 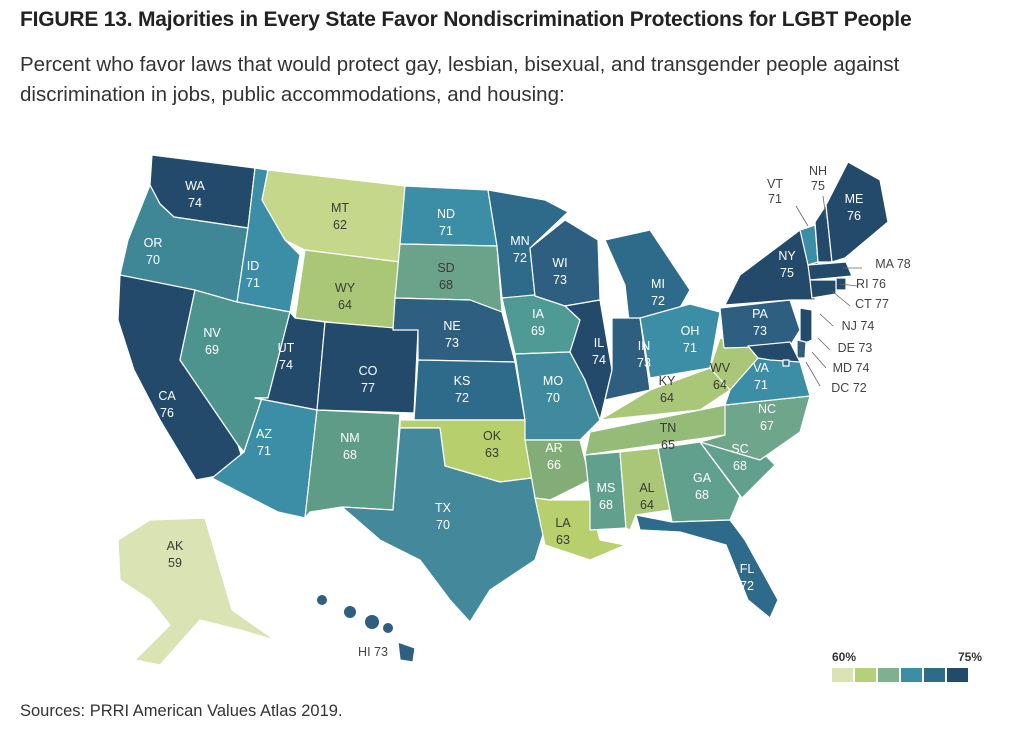 What do you see at coordinates (690, 339) in the screenshot?
I see `state-label-oh: OH 71` at bounding box center [690, 339].